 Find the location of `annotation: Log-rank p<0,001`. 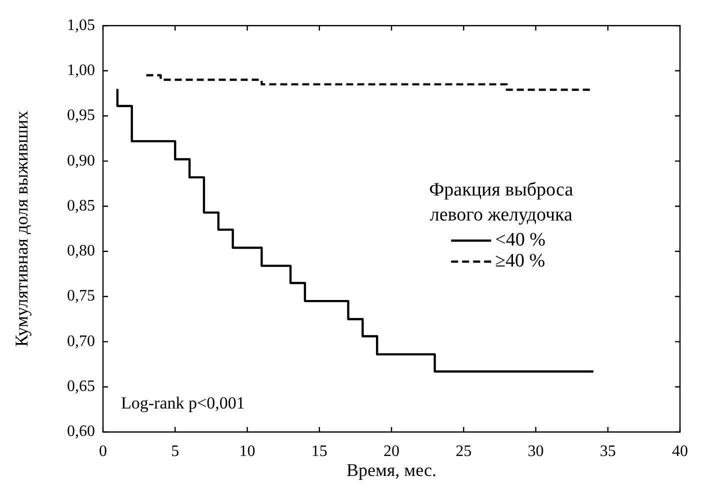

annotation: Log-rank p<0,001 is located at coordinates (183, 402).